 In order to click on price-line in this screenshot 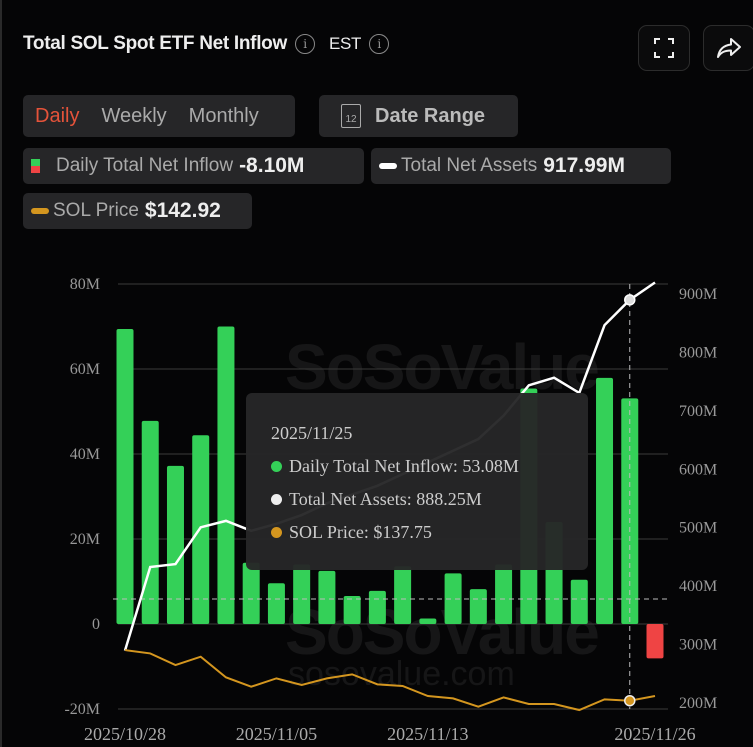, I will do `click(390, 680)`.